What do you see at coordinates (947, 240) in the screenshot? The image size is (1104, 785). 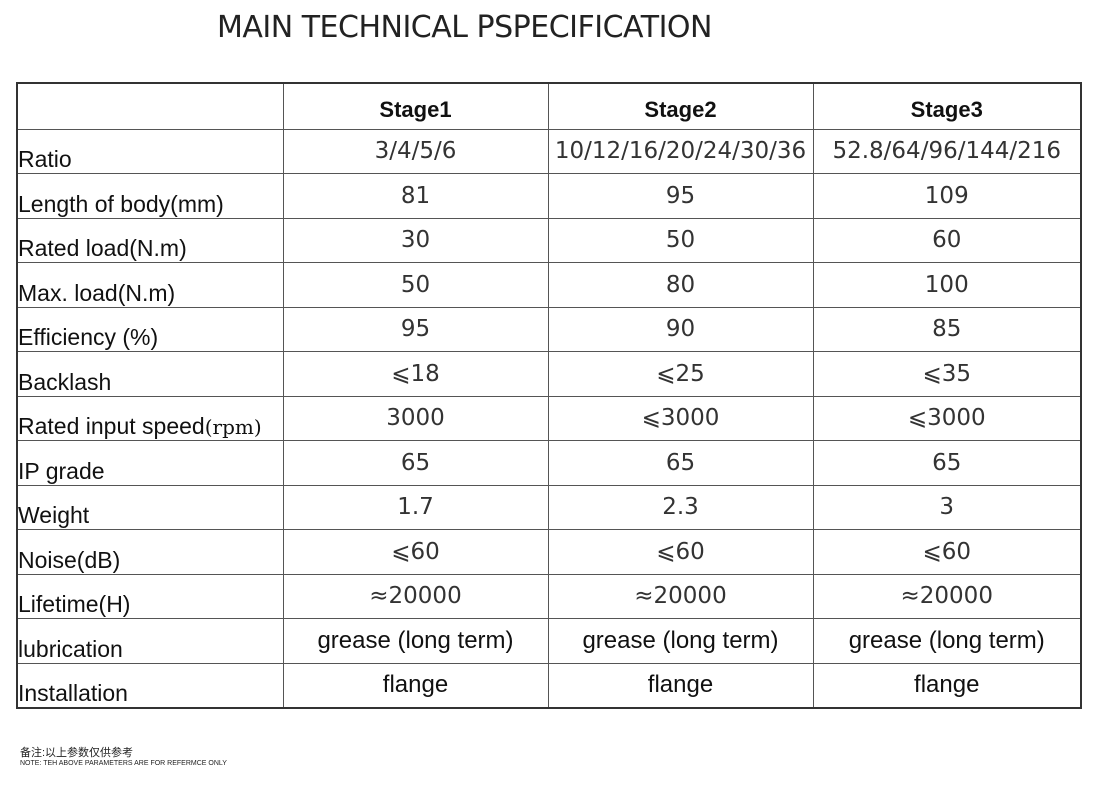 I see `value-cell-stage3: 60` at bounding box center [947, 240].